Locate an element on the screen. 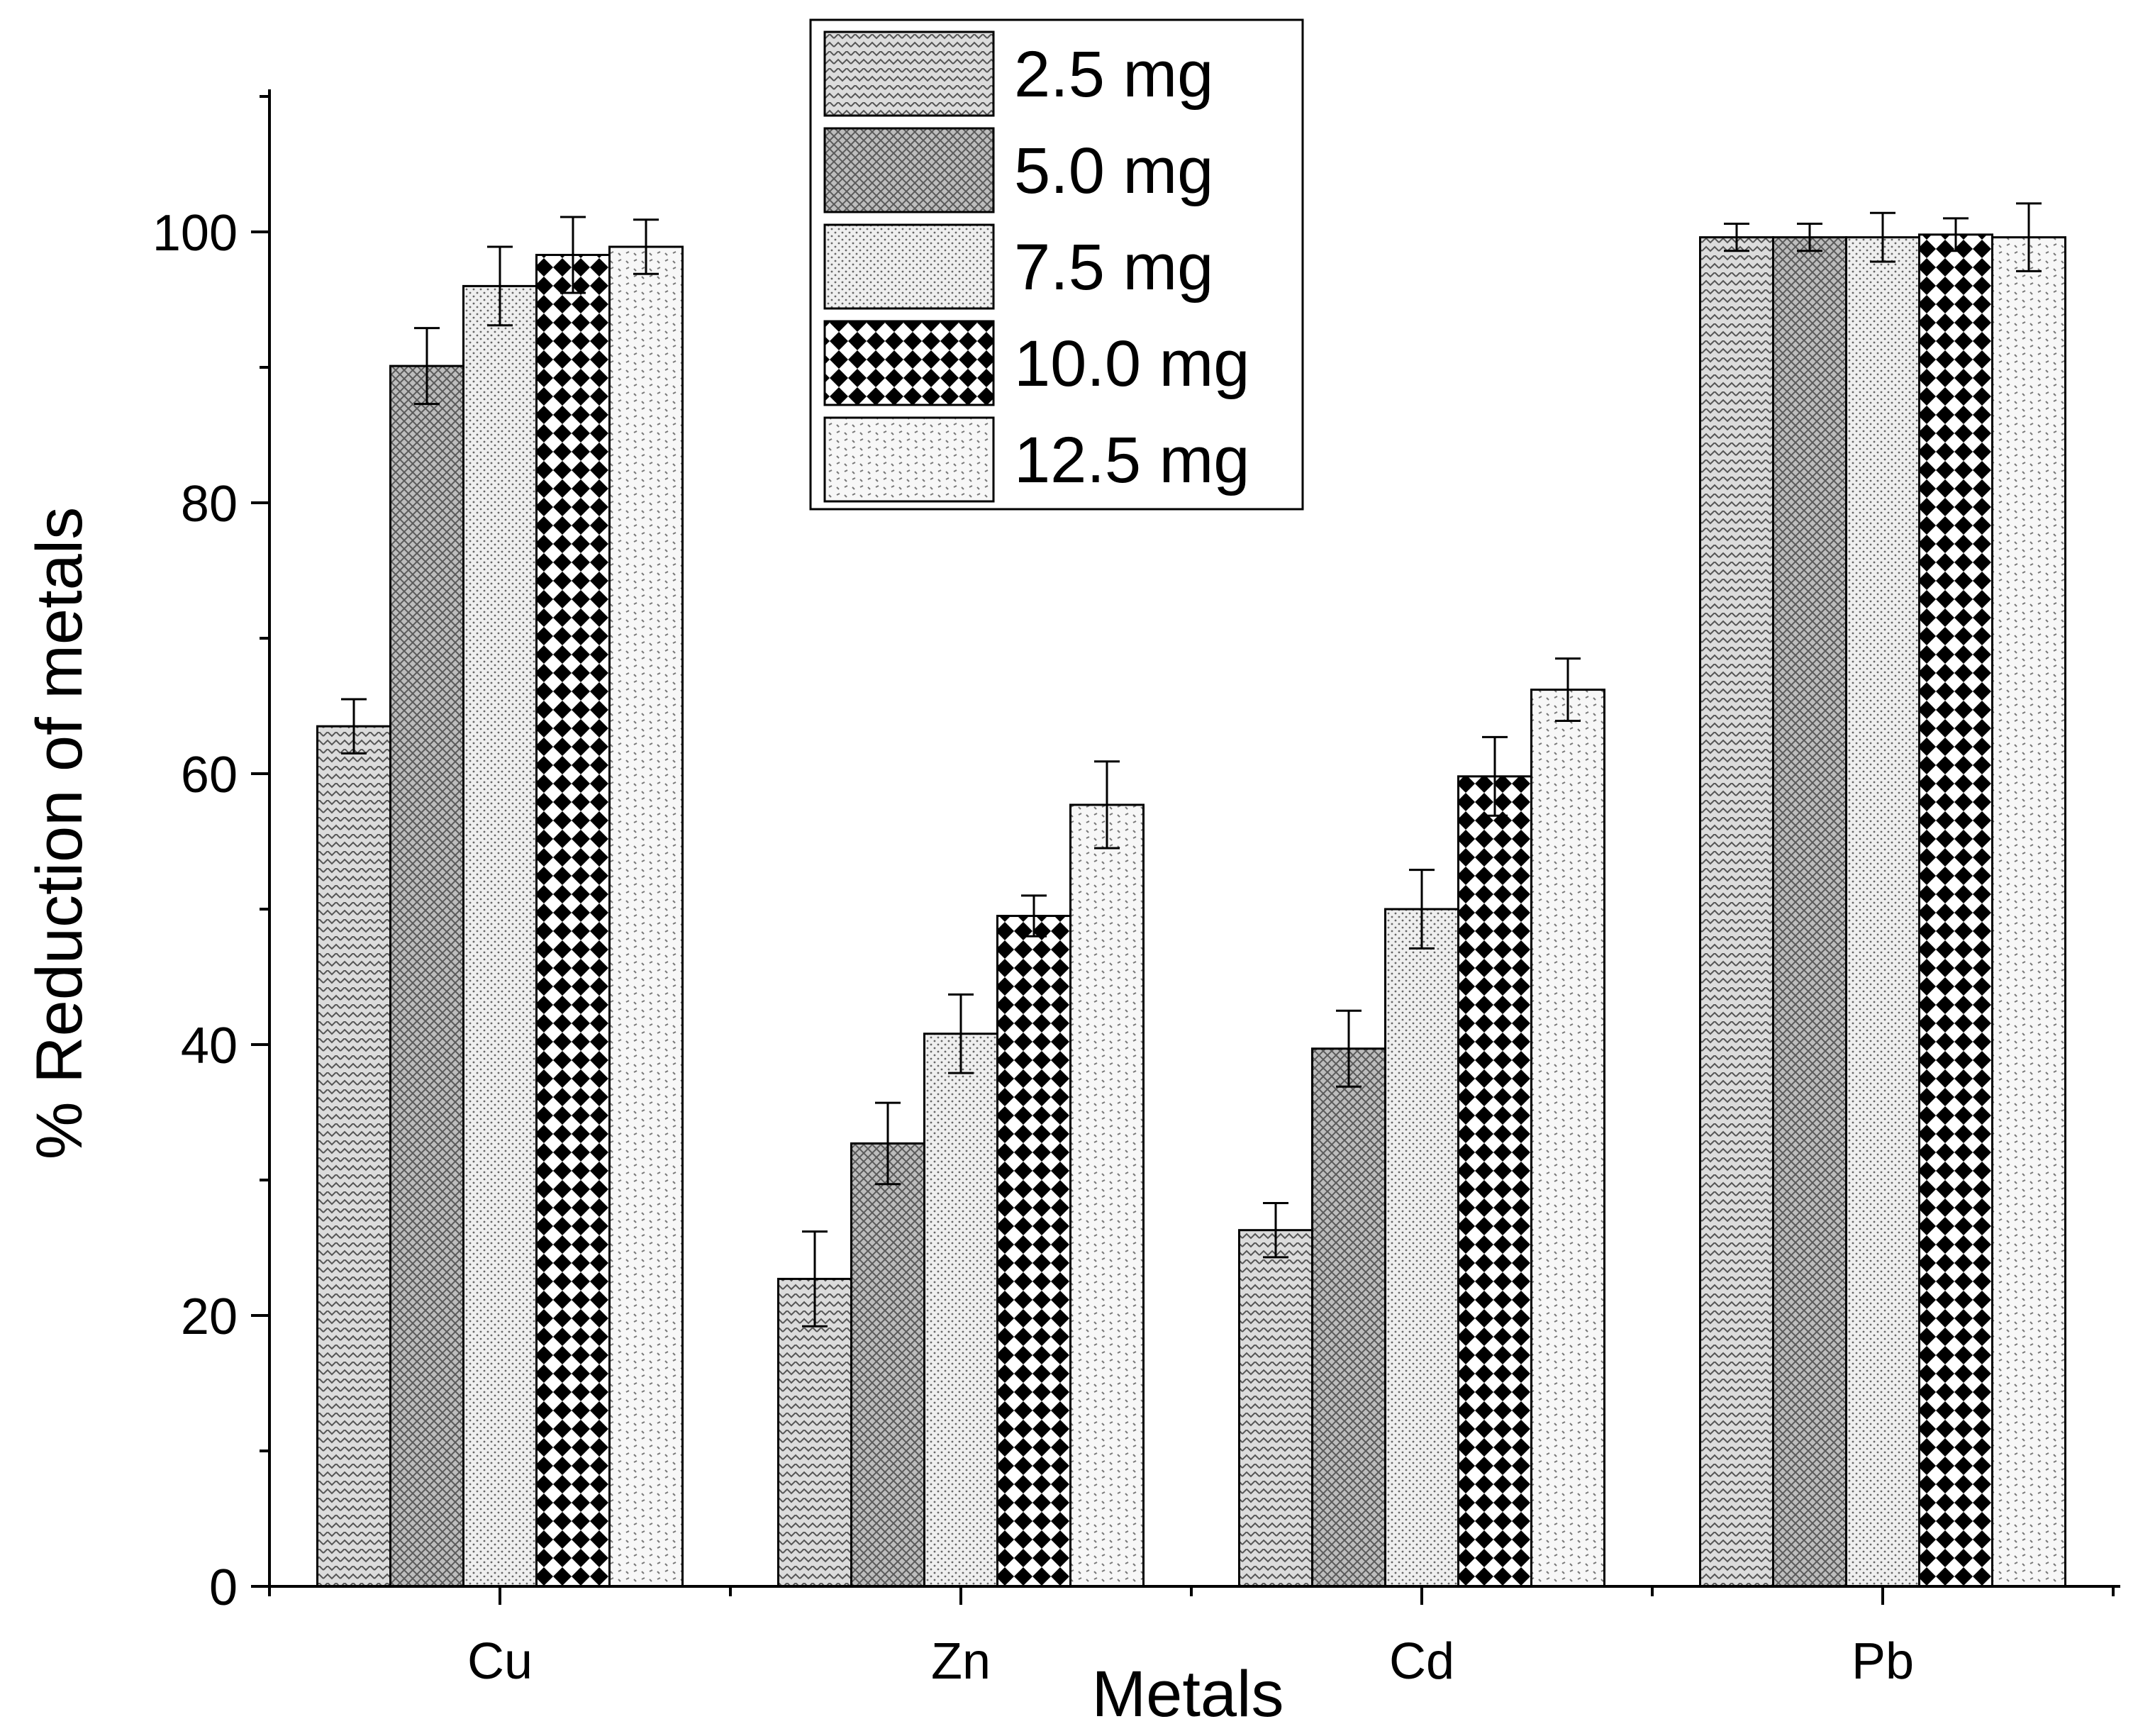 The image size is (2138, 1736). y-tick-label: 0 is located at coordinates (223, 1587).